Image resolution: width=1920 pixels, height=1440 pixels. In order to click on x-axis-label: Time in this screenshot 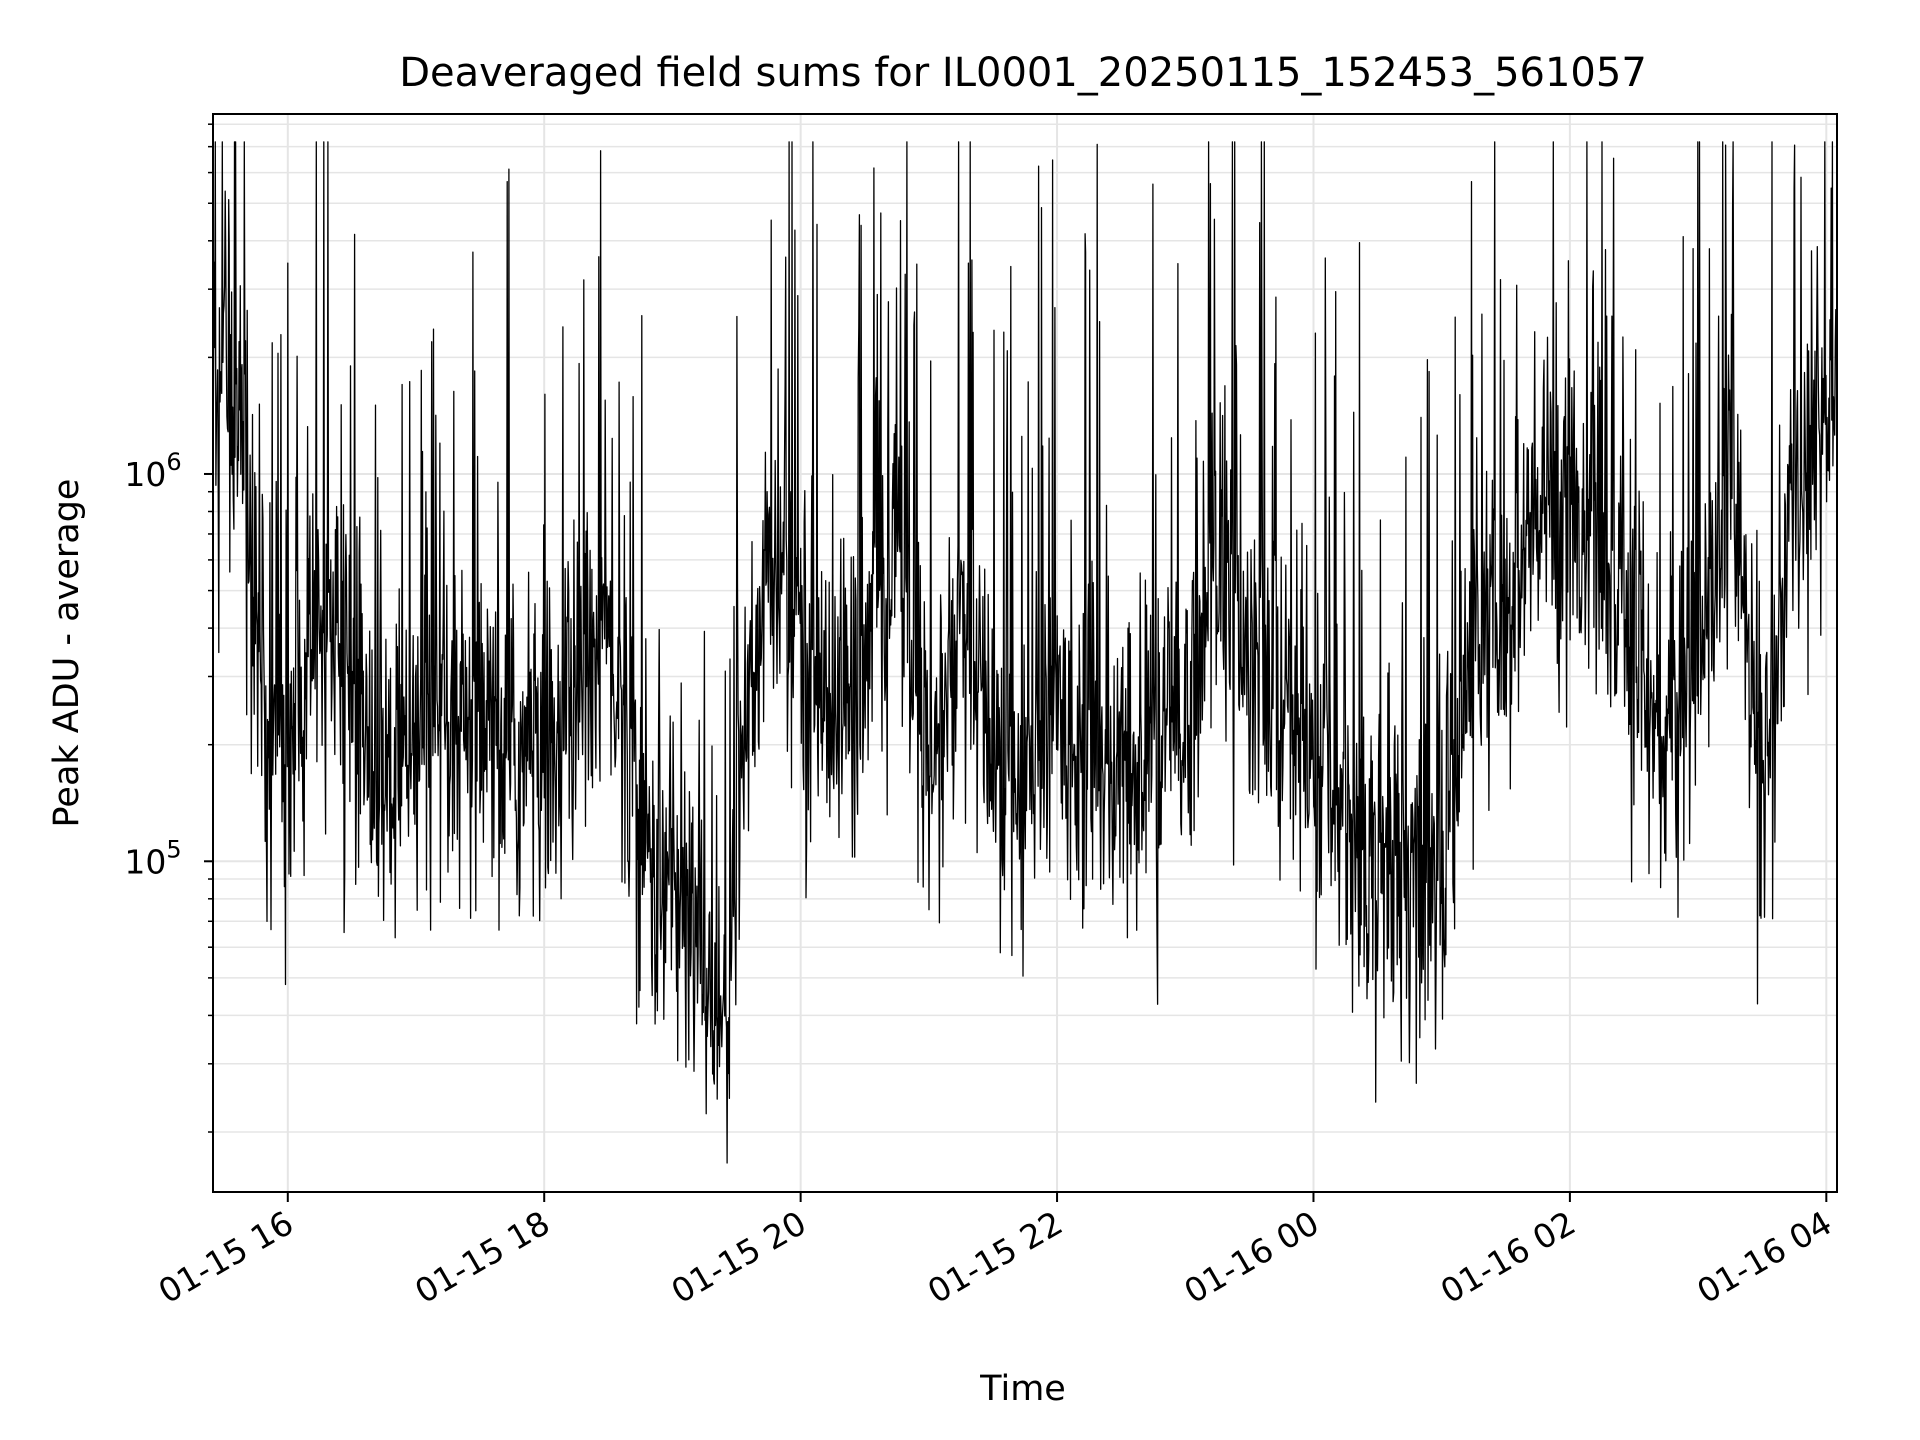, I will do `click(1022, 1389)`.